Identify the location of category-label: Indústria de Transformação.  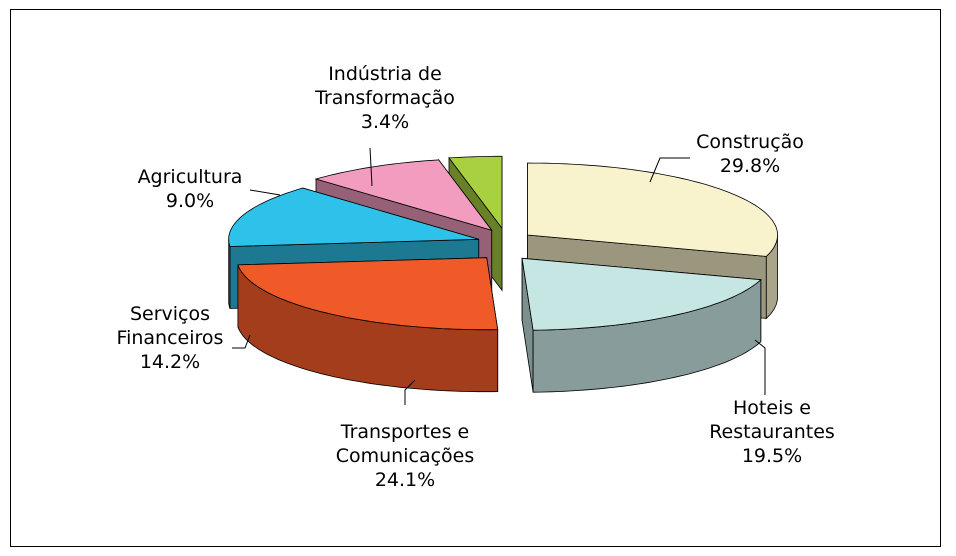
(385, 86).